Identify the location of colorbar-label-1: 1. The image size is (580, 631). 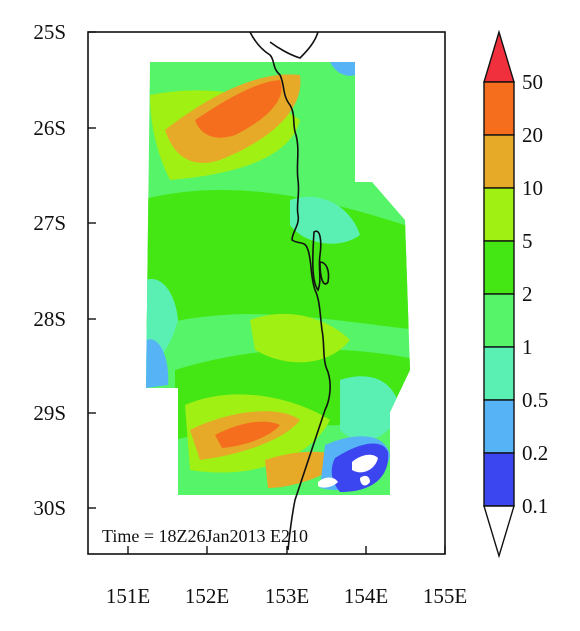
(527, 347).